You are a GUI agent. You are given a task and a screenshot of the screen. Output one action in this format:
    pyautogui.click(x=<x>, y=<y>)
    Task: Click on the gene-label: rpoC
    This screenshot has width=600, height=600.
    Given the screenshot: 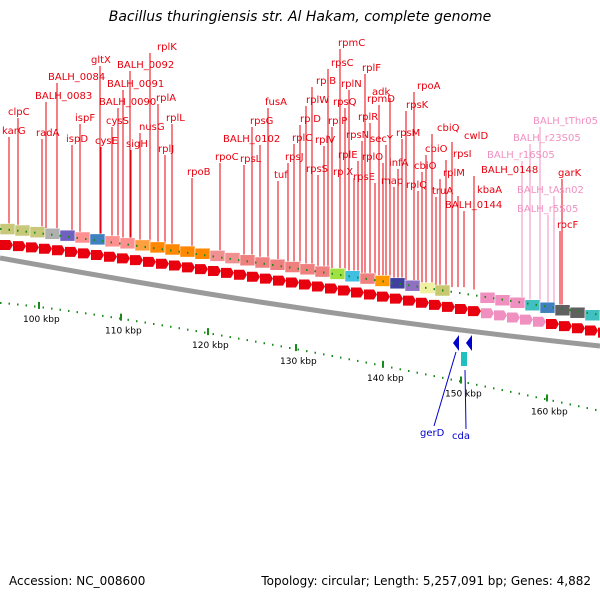 What is the action you would take?
    pyautogui.click(x=227, y=157)
    